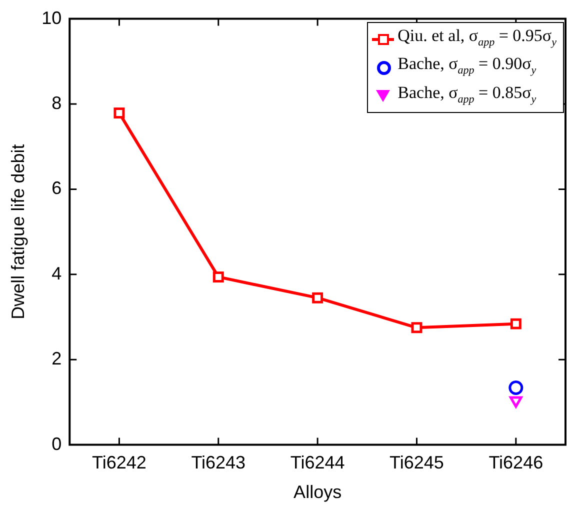 The image size is (574, 506). I want to click on x-axis-title: Alloys, so click(318, 492).